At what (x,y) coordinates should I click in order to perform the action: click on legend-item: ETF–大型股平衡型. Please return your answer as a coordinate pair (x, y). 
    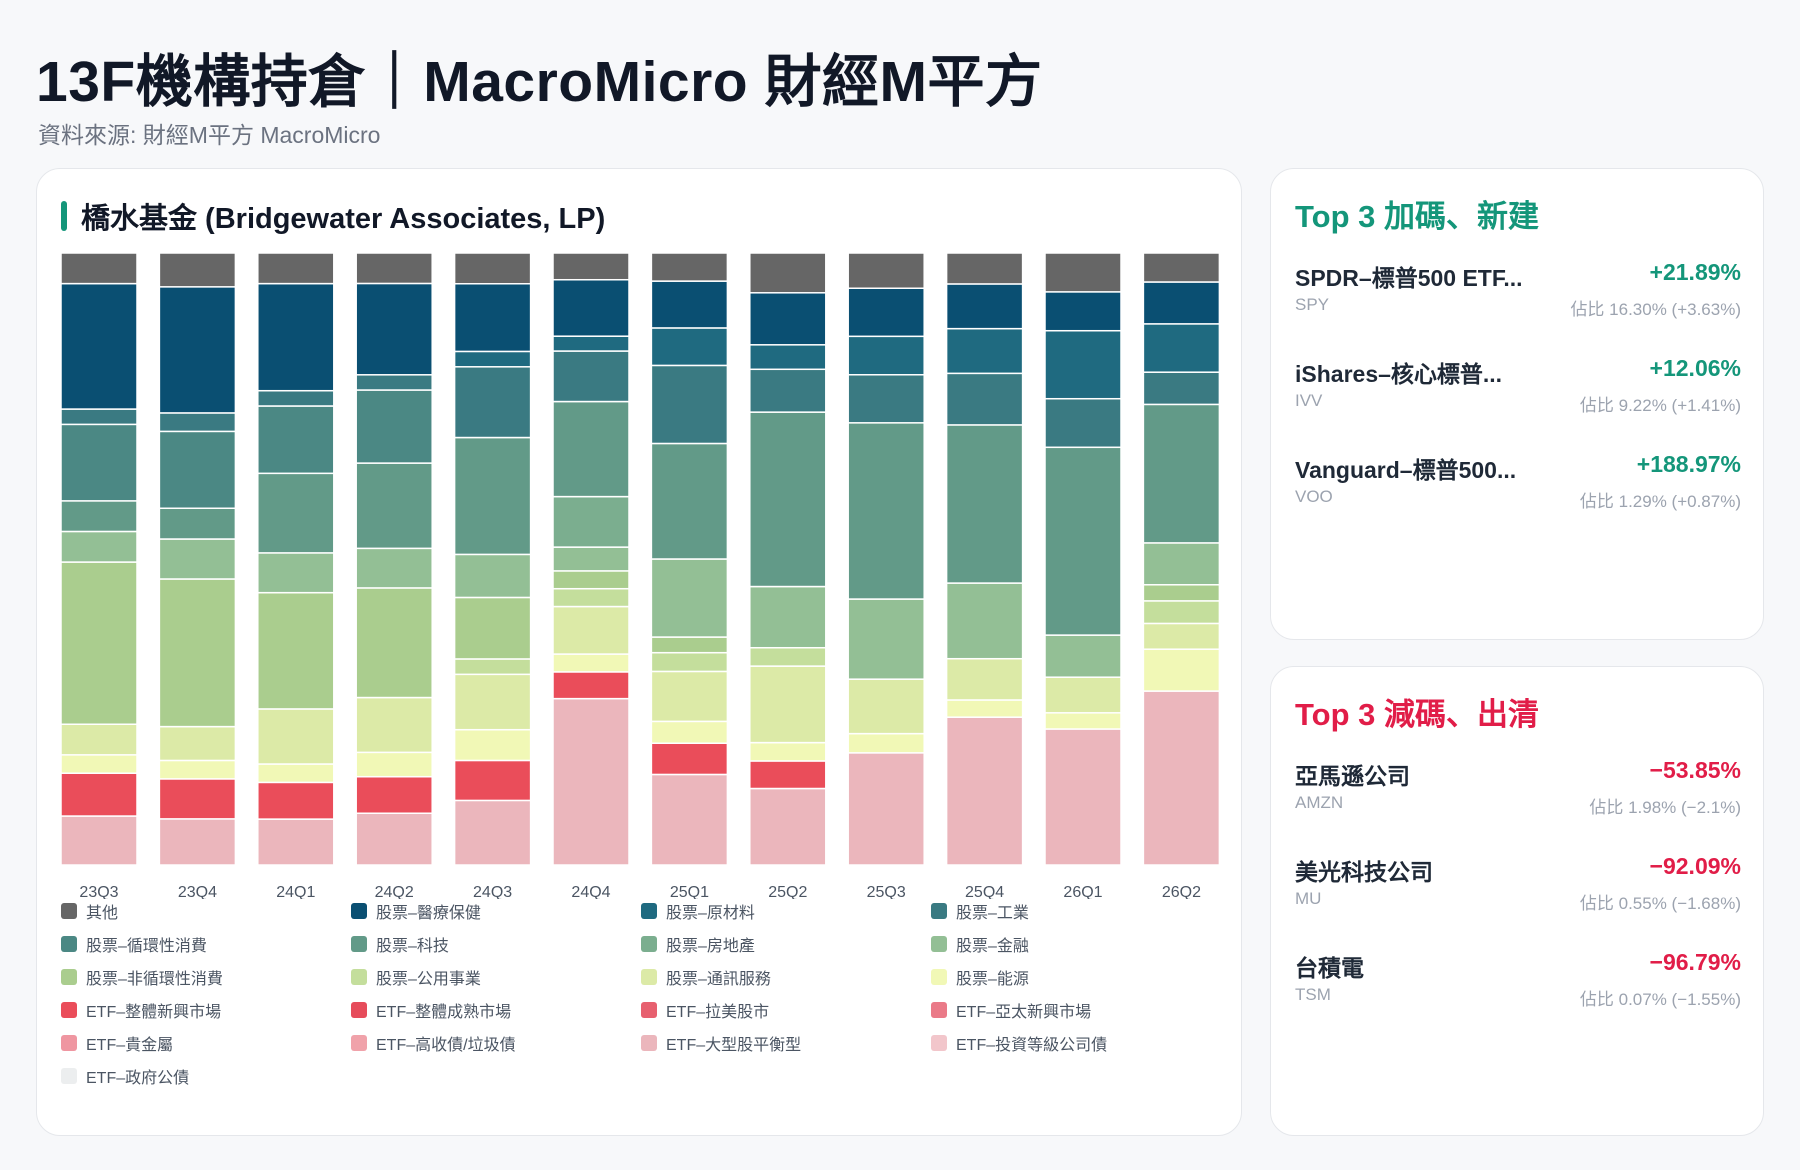
    Looking at the image, I should click on (786, 1043).